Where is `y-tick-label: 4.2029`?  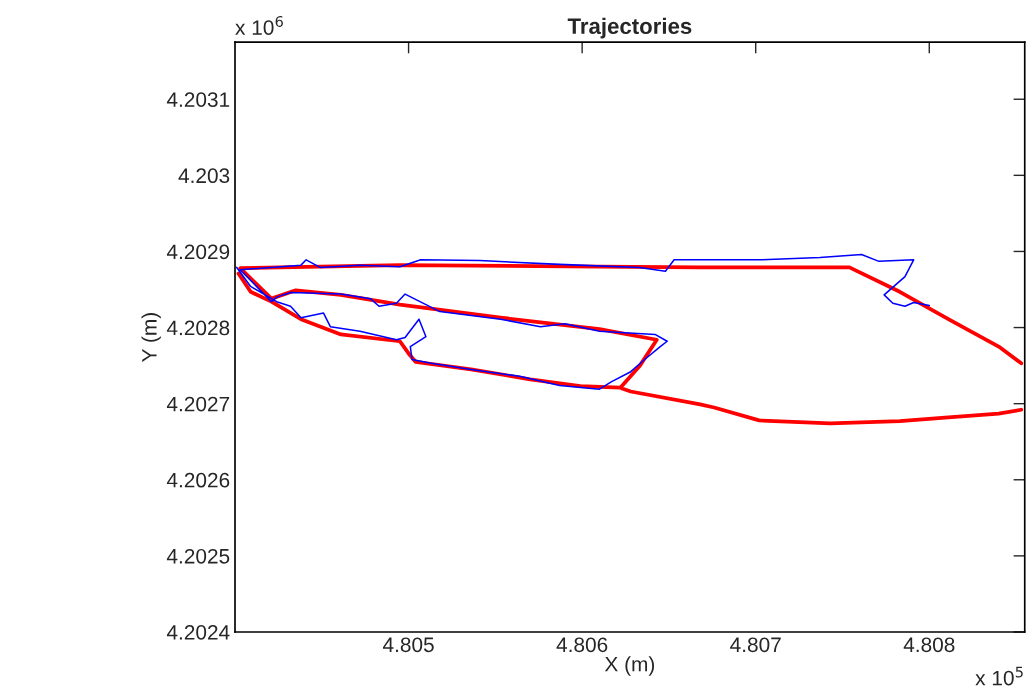
y-tick-label: 4.2029 is located at coordinates (198, 252).